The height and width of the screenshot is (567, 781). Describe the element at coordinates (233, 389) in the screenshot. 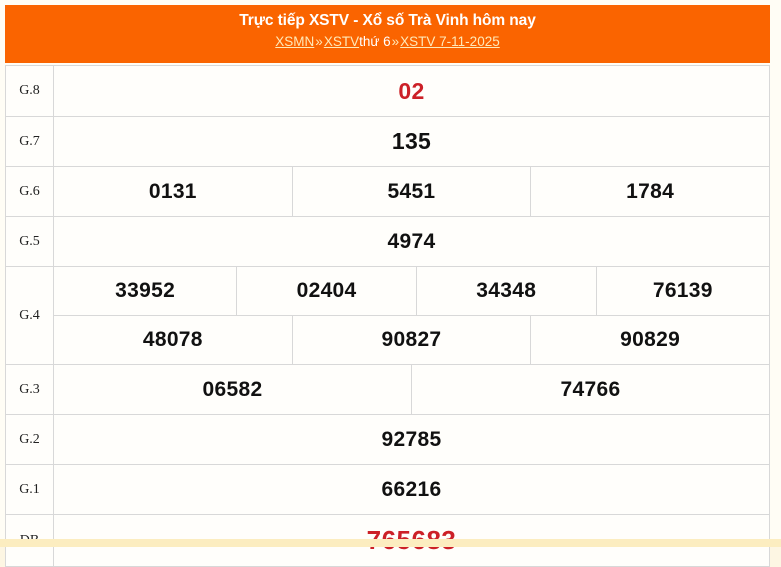

I see `prize-value-g3-0: 06582` at that location.